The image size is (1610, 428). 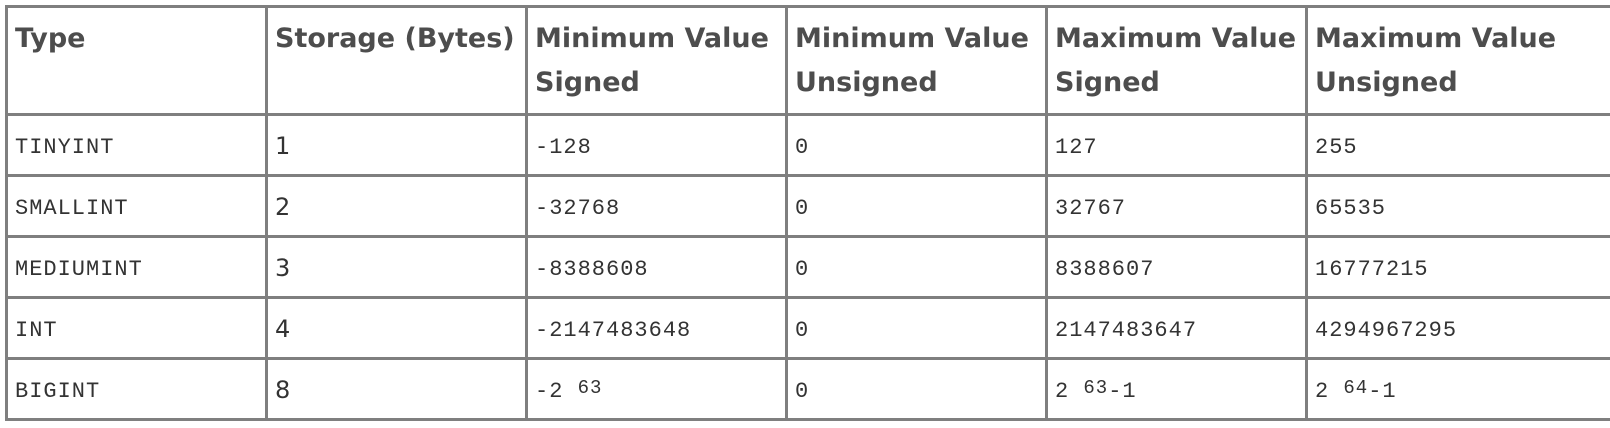 I want to click on cell-type: INT, so click(x=136, y=328).